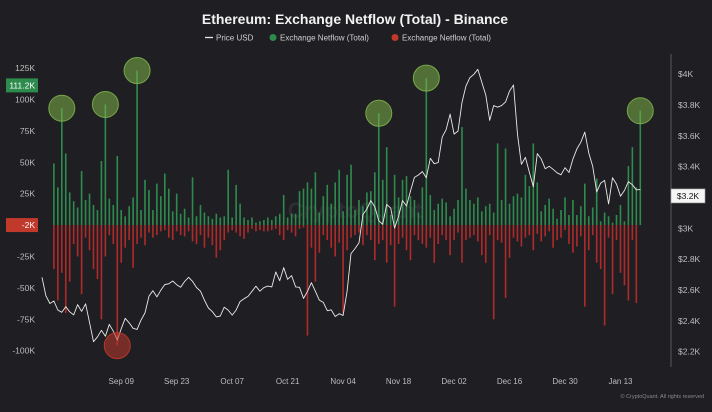 The image size is (712, 412). Describe the element at coordinates (689, 259) in the screenshot. I see `right-tick-label: $2.8K` at that location.